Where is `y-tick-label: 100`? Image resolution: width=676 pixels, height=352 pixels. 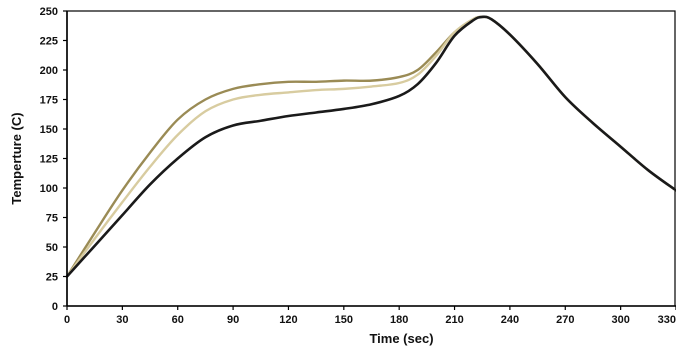
y-tick-label: 100 is located at coordinates (49, 189).